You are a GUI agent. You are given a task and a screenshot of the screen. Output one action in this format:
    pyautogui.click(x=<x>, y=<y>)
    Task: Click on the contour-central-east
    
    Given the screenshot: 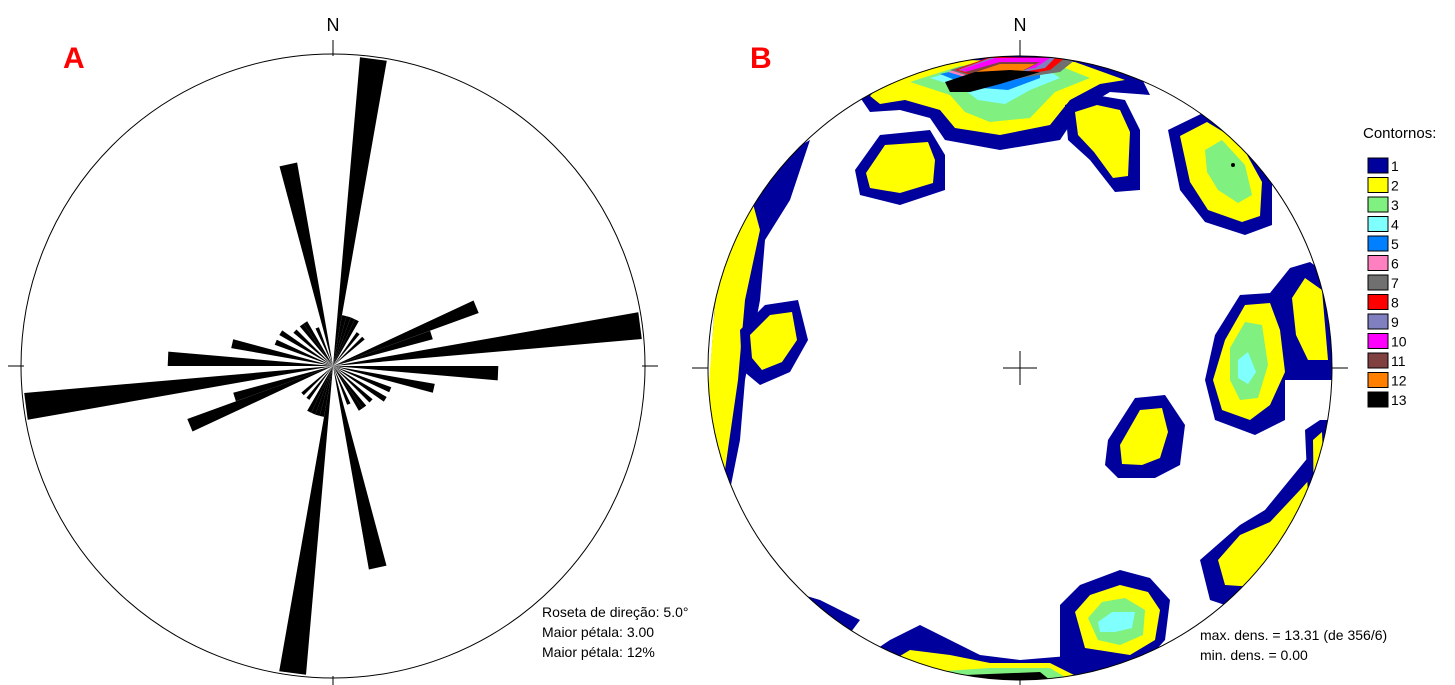 What is the action you would take?
    pyautogui.click(x=1145, y=436)
    